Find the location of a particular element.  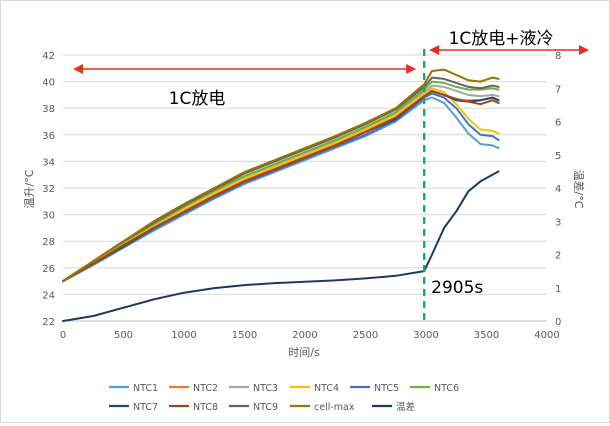

discharge-arrow-head-right is located at coordinates (411, 69).